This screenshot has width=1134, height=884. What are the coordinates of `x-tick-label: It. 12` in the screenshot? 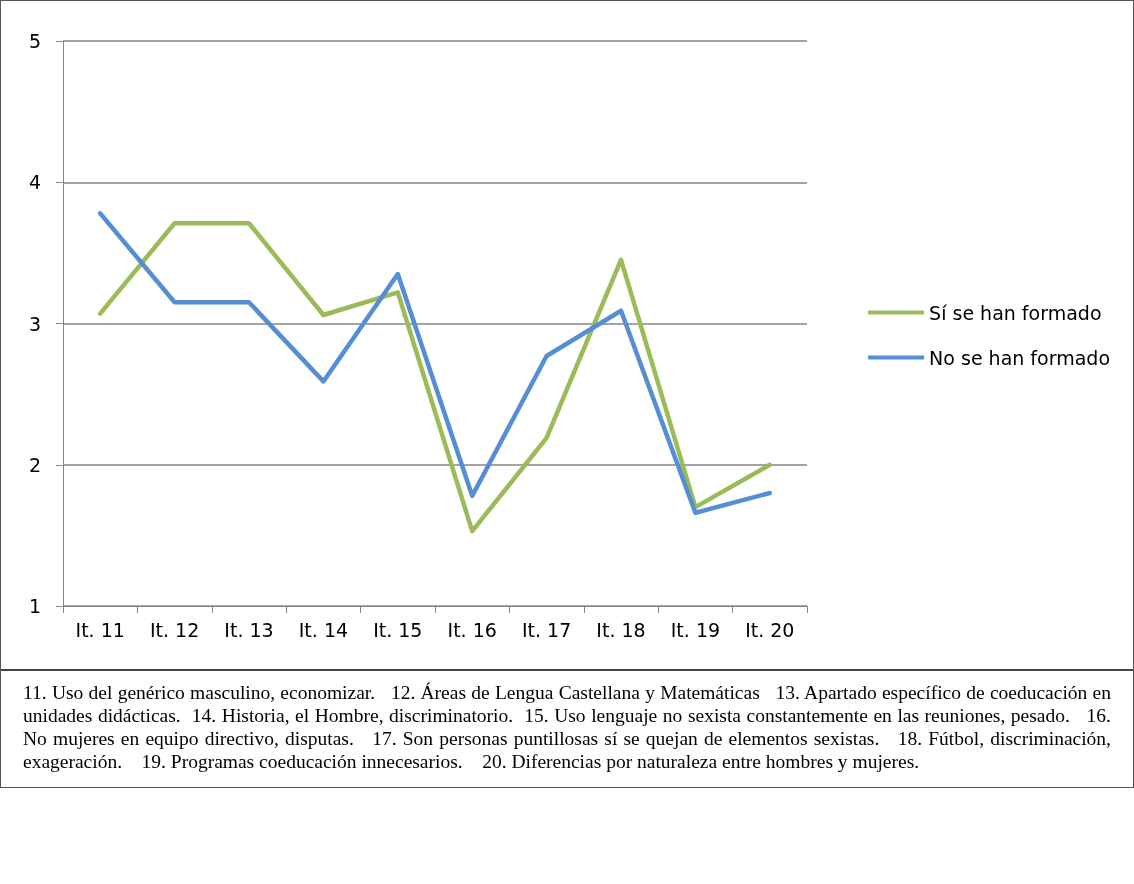 It's located at (174, 629).